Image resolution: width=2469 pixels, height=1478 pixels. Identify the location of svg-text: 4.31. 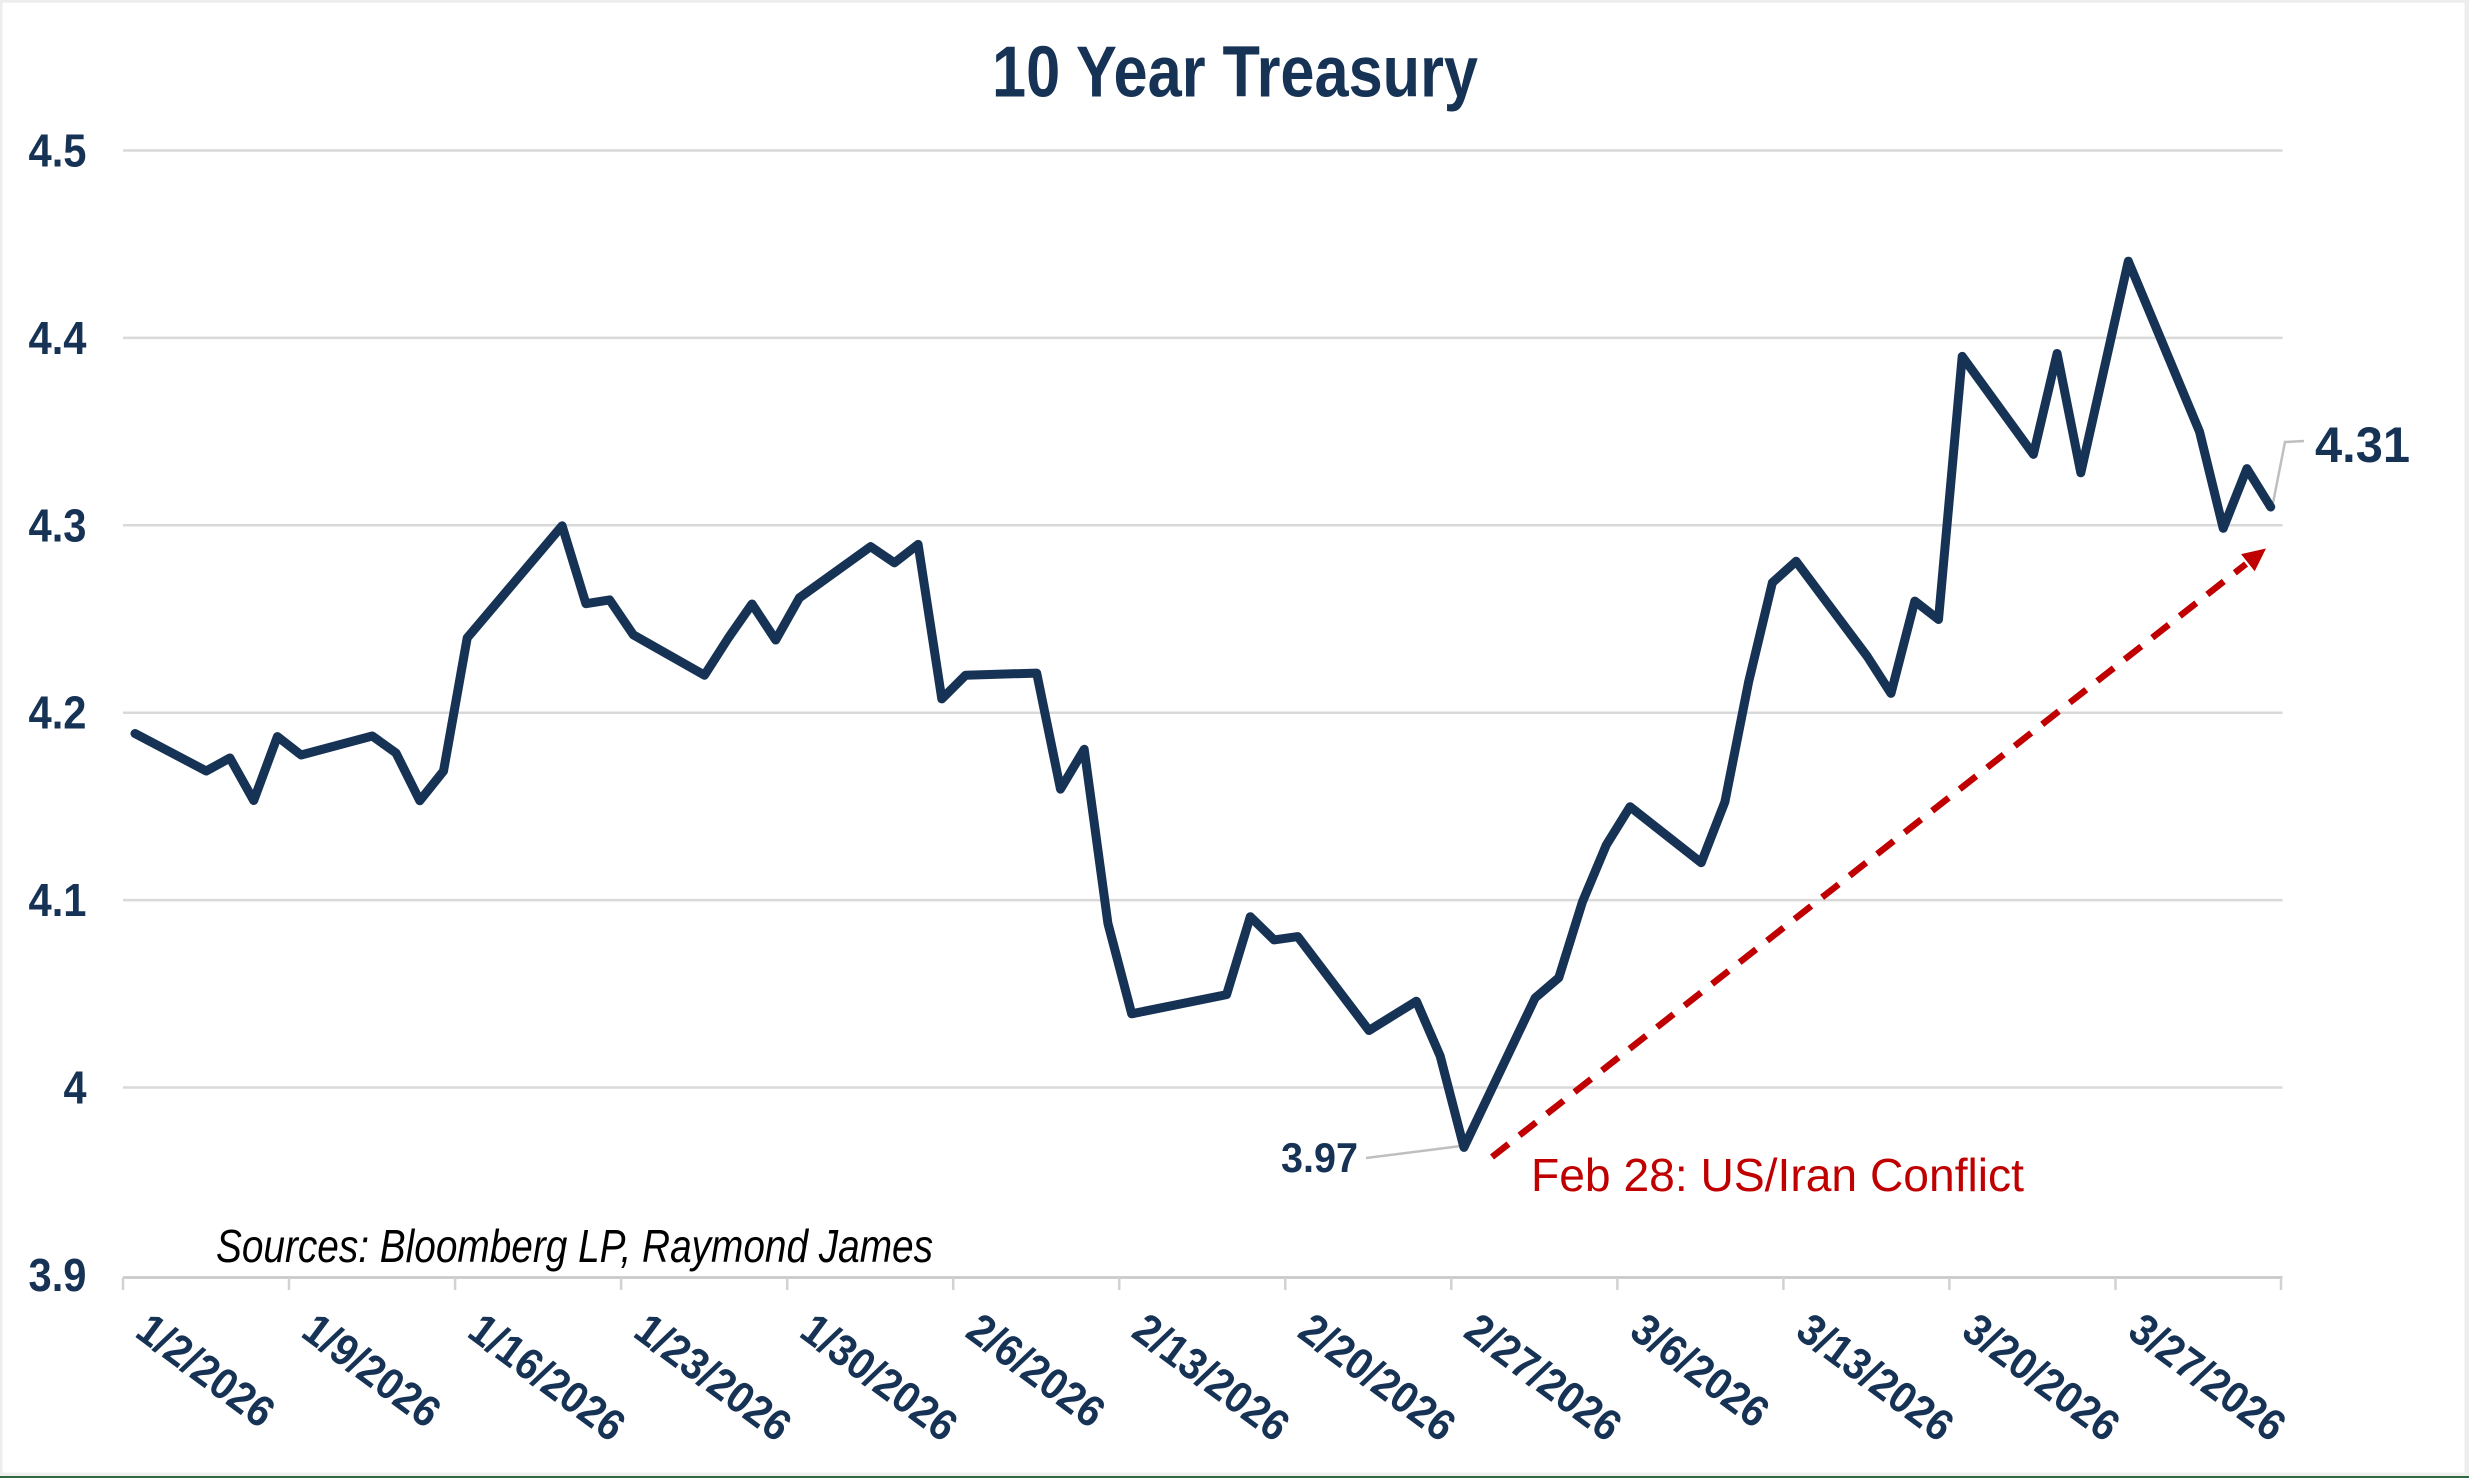
(2362, 445).